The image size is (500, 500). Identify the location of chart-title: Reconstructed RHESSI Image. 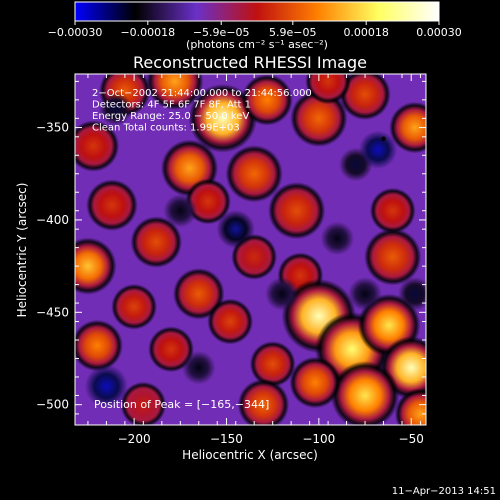
(250, 62).